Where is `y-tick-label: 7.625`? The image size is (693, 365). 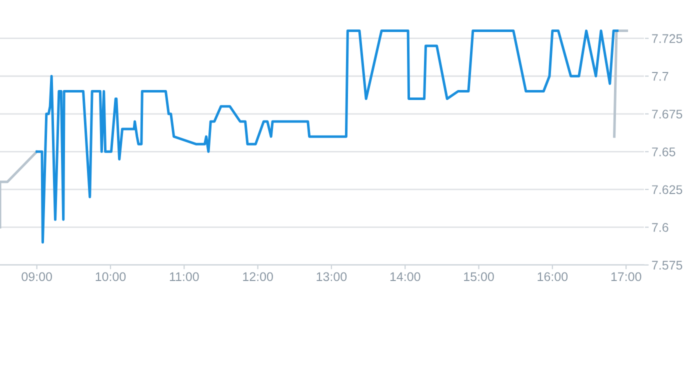
y-tick-label: 7.625 is located at coordinates (667, 189).